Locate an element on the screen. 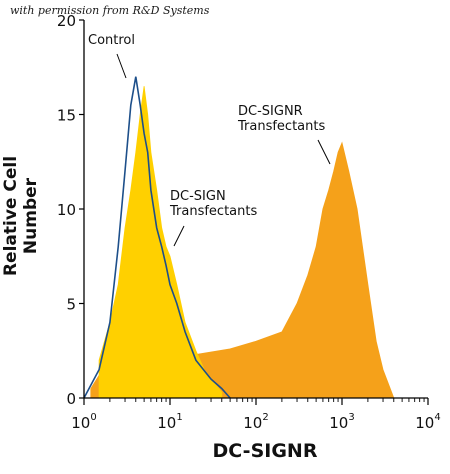 This screenshot has height=474, width=450. dc-signr-annotation-line-2: Transfectants is located at coordinates (282, 126).